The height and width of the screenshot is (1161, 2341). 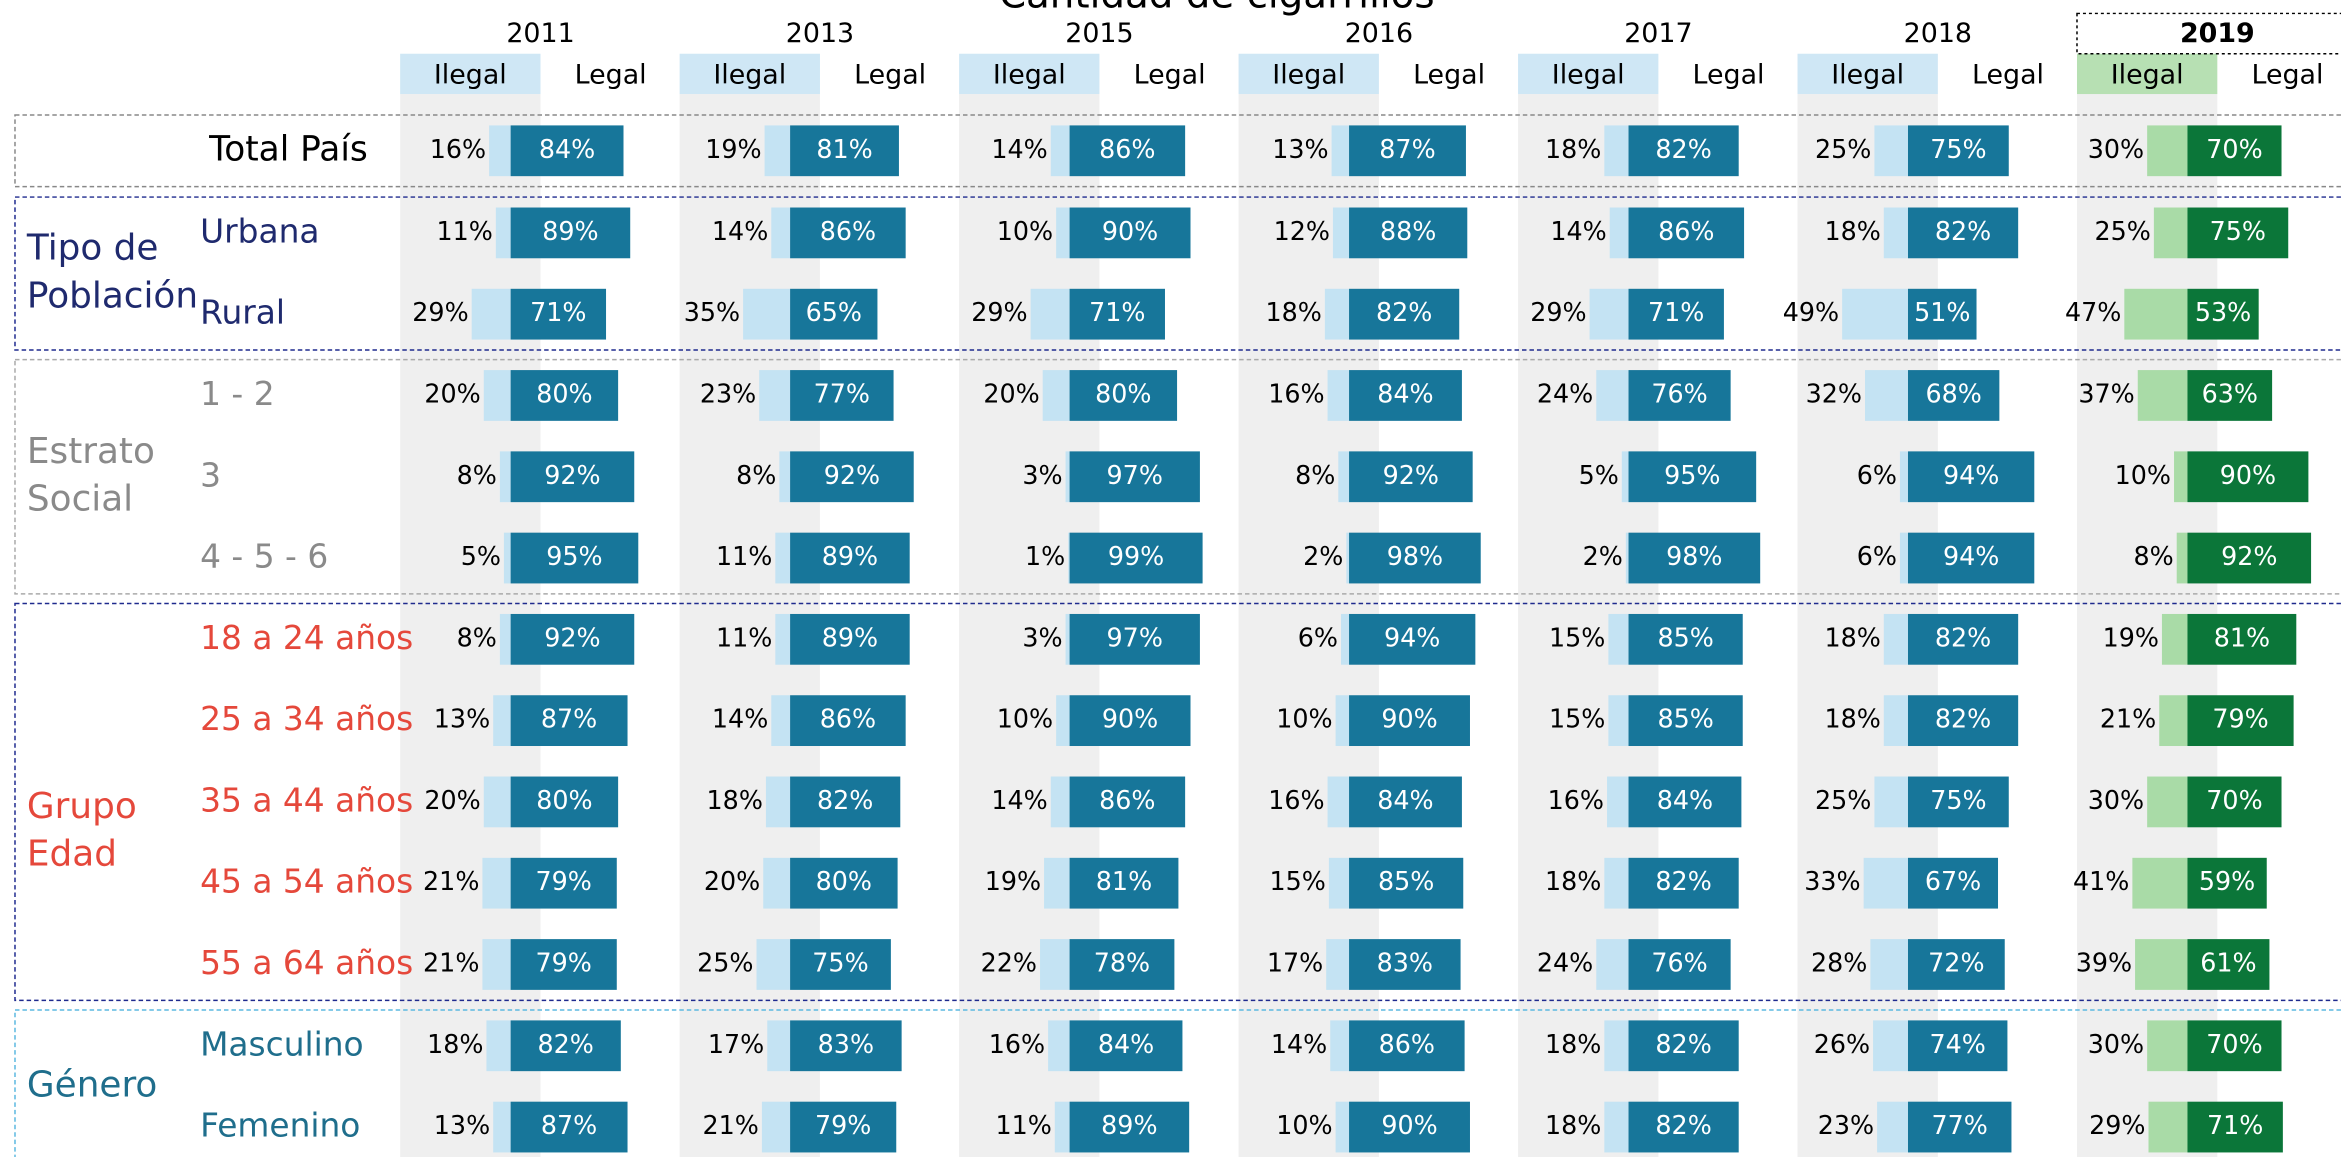 I want to click on legal-value-label: 81%, so click(x=2242, y=637).